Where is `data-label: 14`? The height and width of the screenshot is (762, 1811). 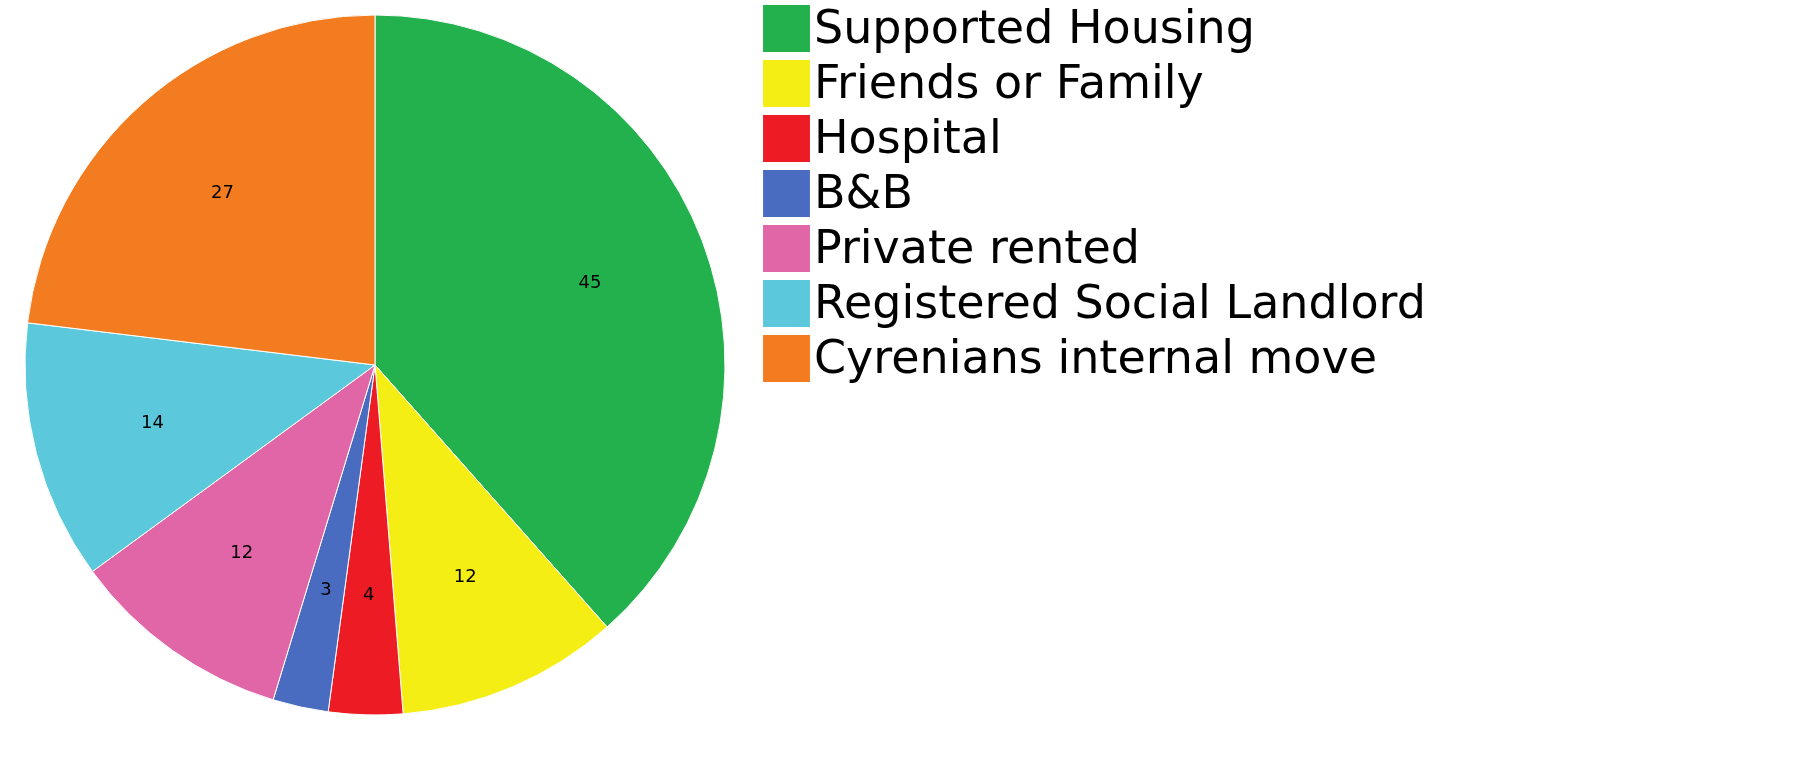
data-label: 14 is located at coordinates (152, 422).